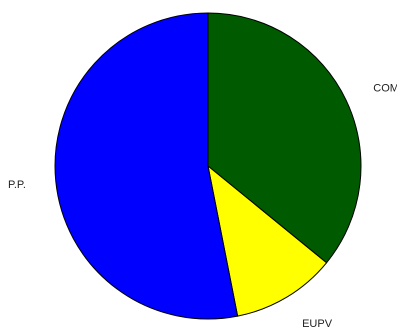  What do you see at coordinates (317, 324) in the screenshot?
I see `pie-label-eupv: EUPV` at bounding box center [317, 324].